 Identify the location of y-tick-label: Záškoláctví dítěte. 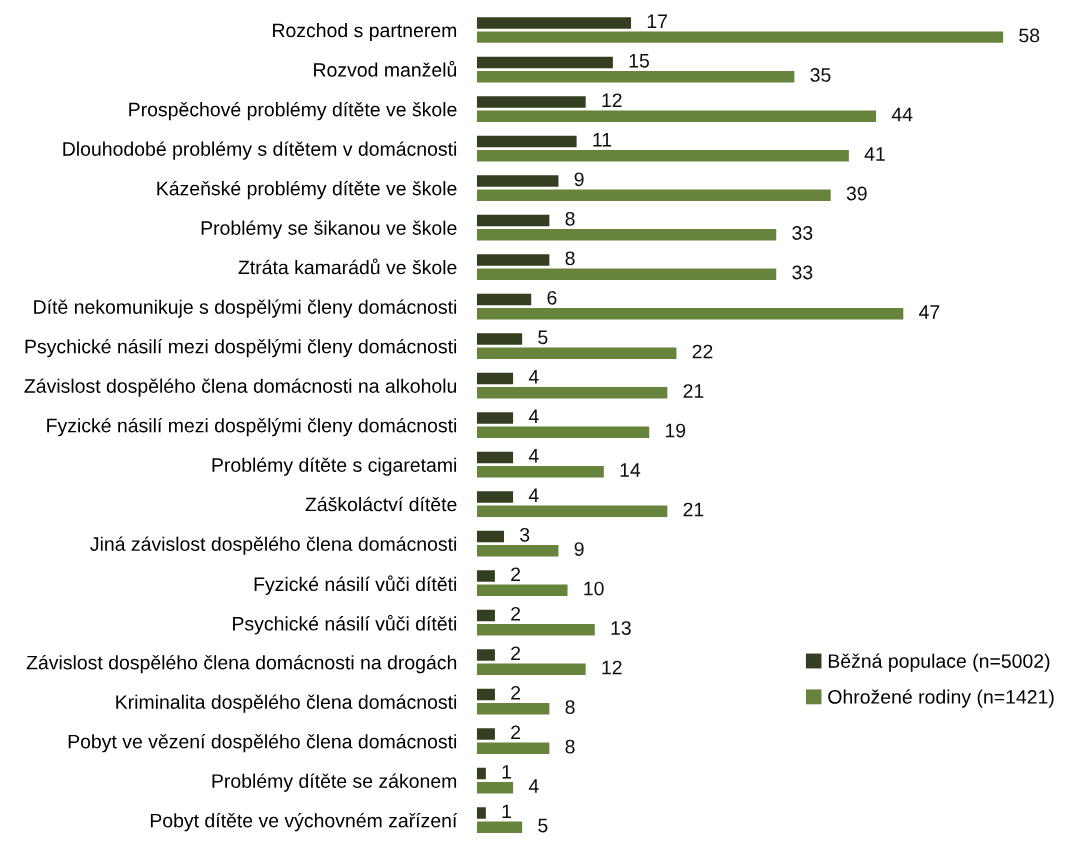
(381, 504).